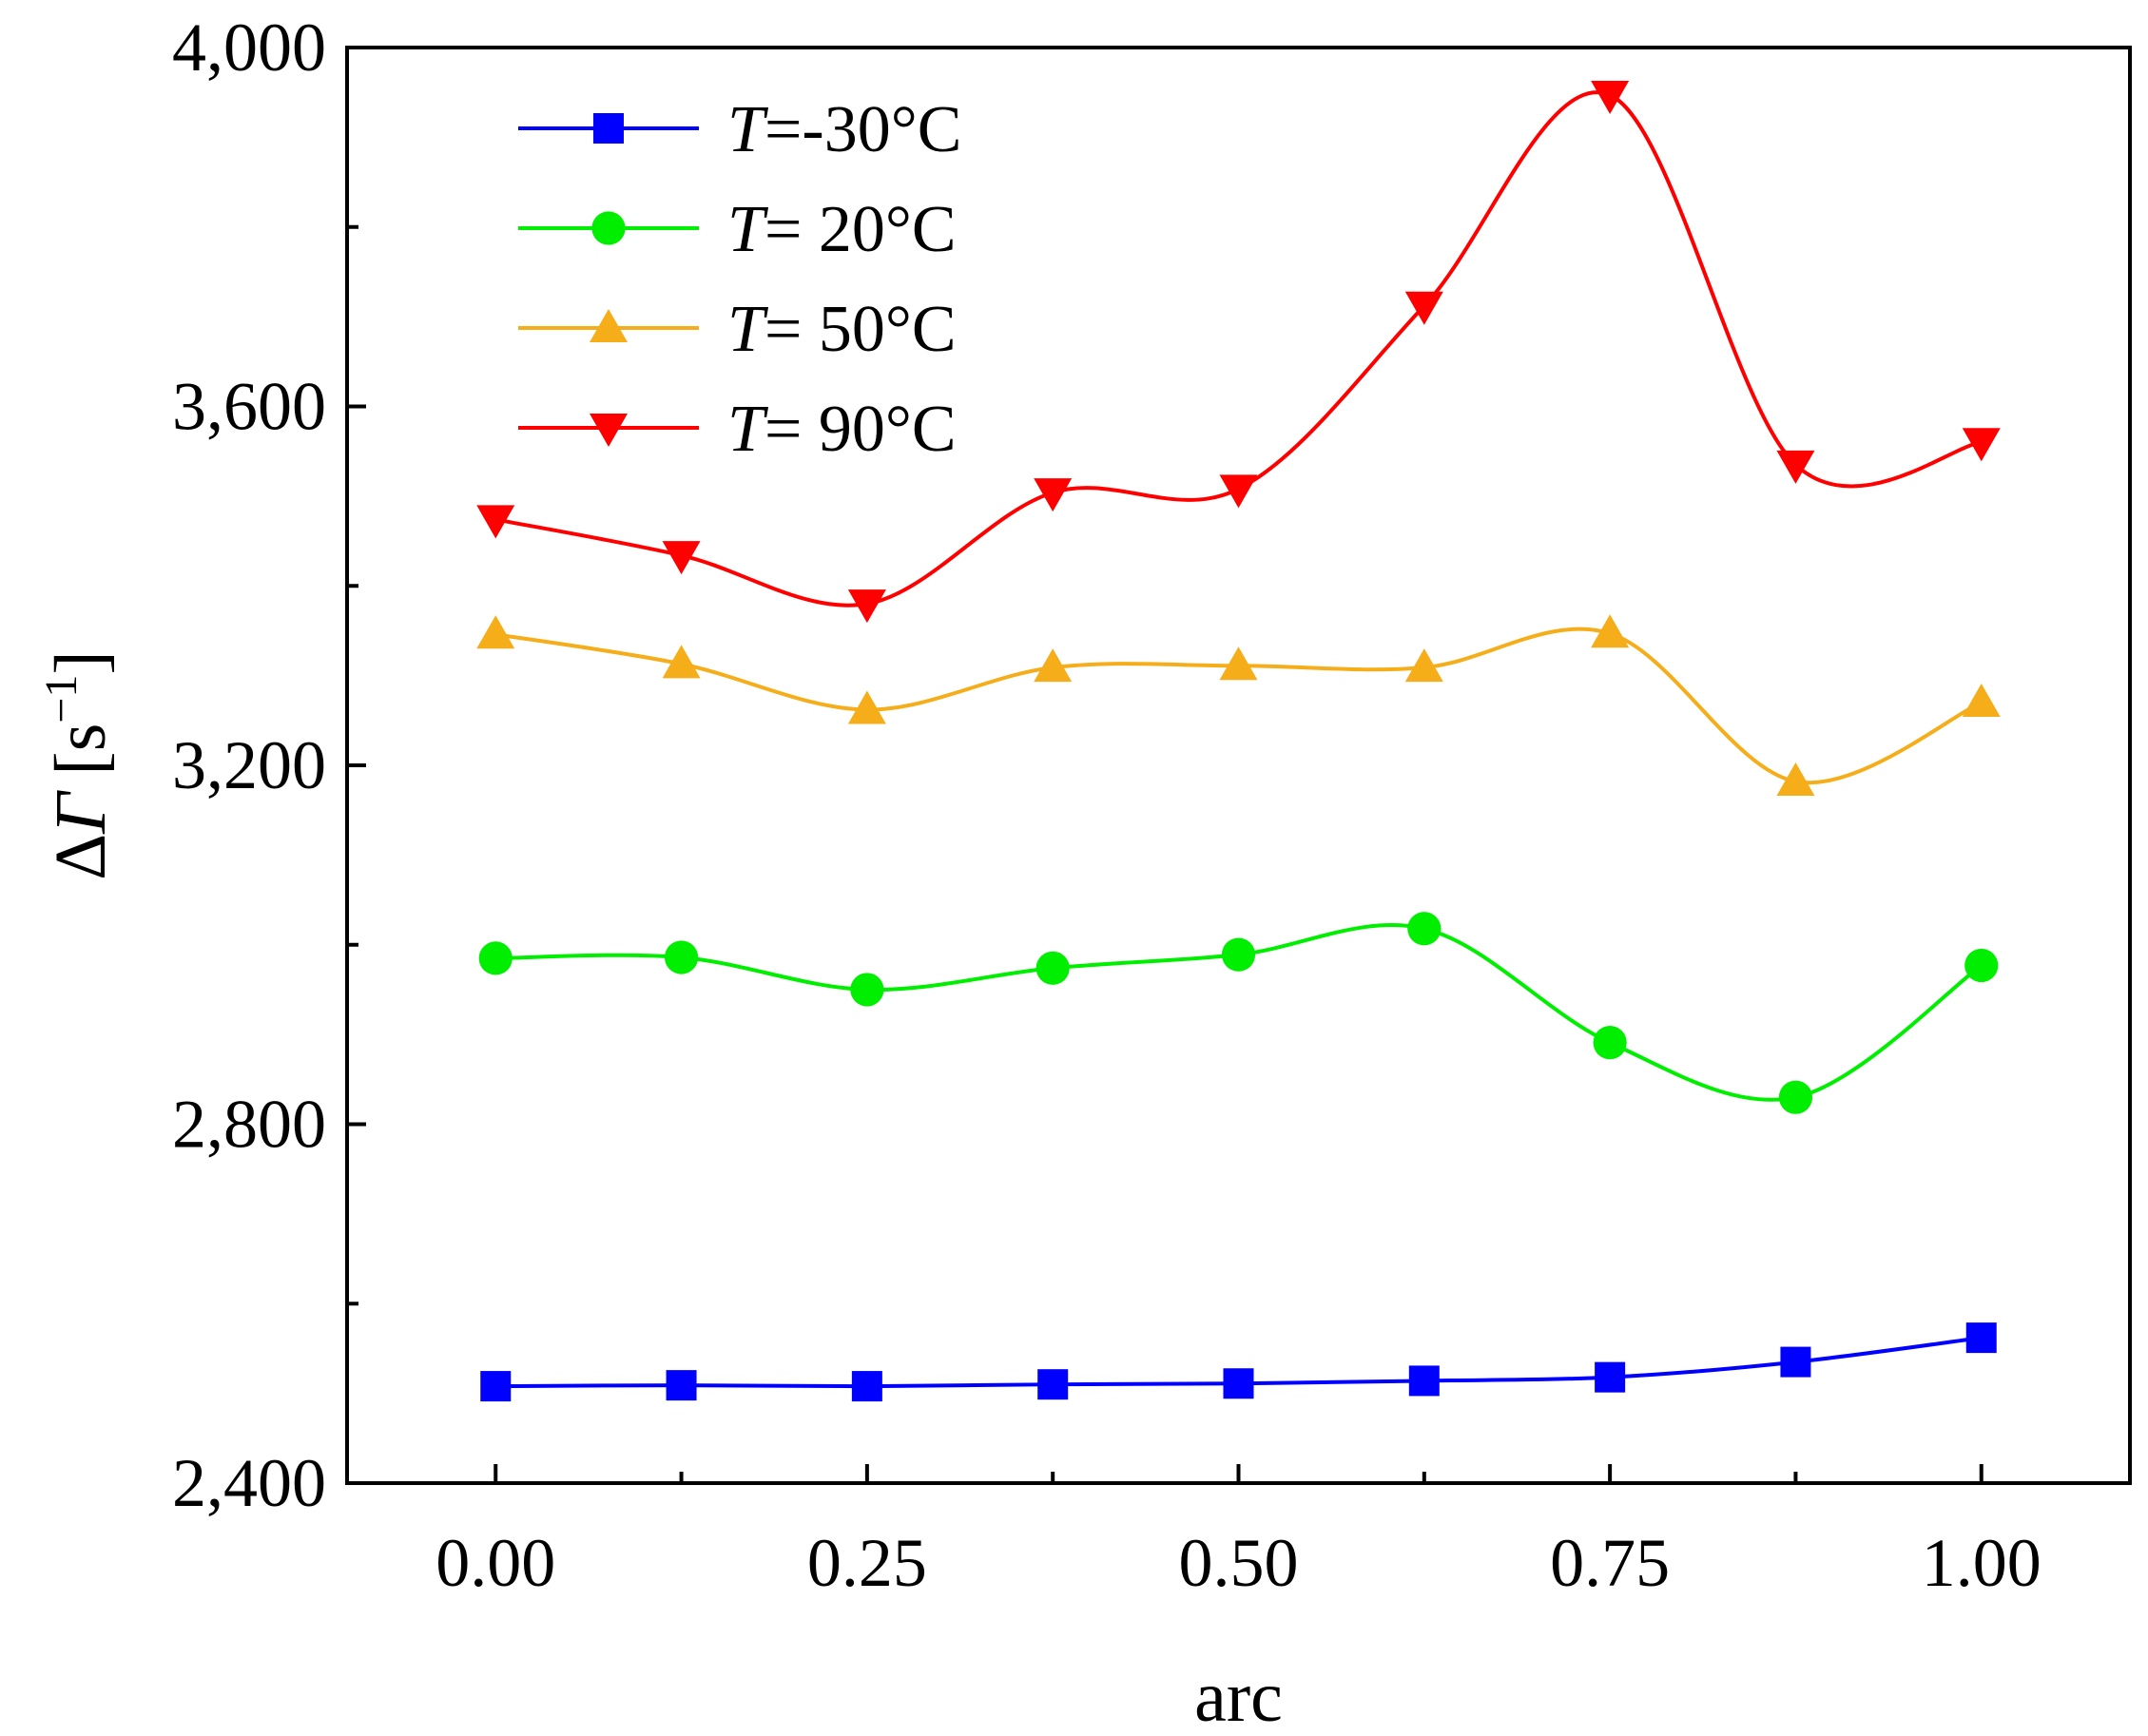 The width and height of the screenshot is (2148, 1736). Describe the element at coordinates (1982, 1563) in the screenshot. I see `x-tick-label: 1.00` at that location.